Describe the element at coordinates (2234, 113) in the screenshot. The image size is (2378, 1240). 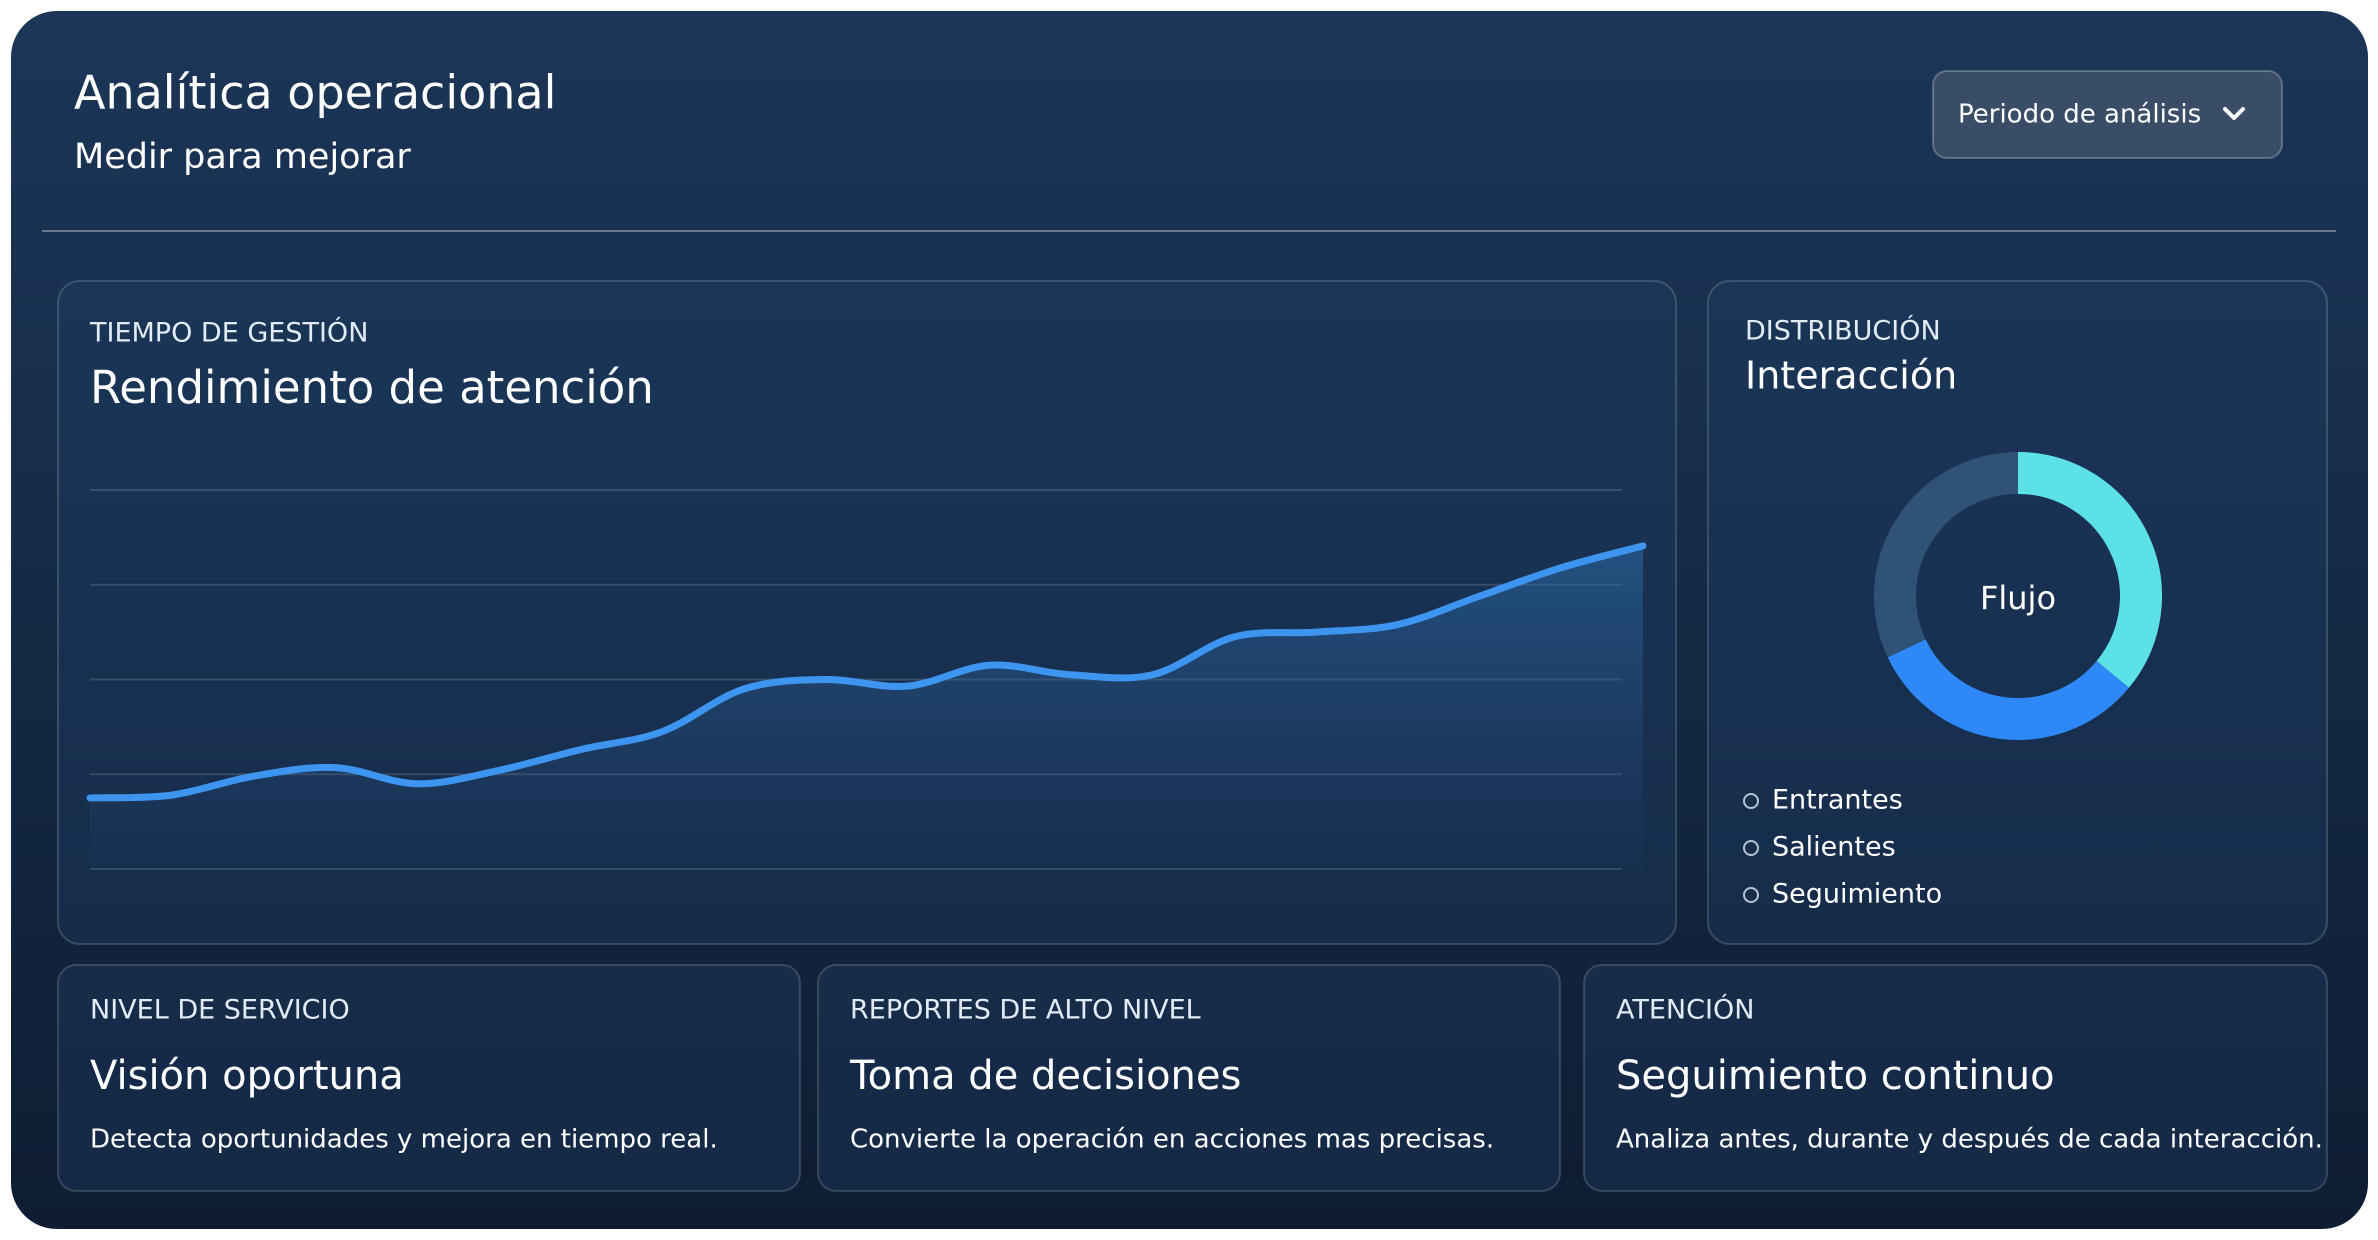
I see `chevron-icon` at that location.